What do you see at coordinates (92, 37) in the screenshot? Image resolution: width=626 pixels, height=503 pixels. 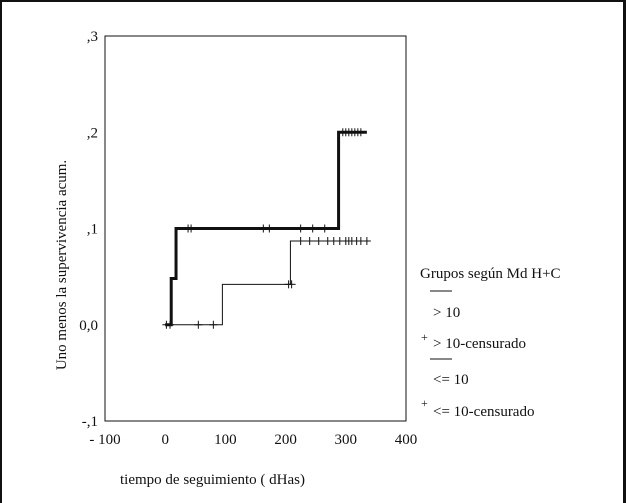 I see `y-tick-label: ,3` at bounding box center [92, 37].